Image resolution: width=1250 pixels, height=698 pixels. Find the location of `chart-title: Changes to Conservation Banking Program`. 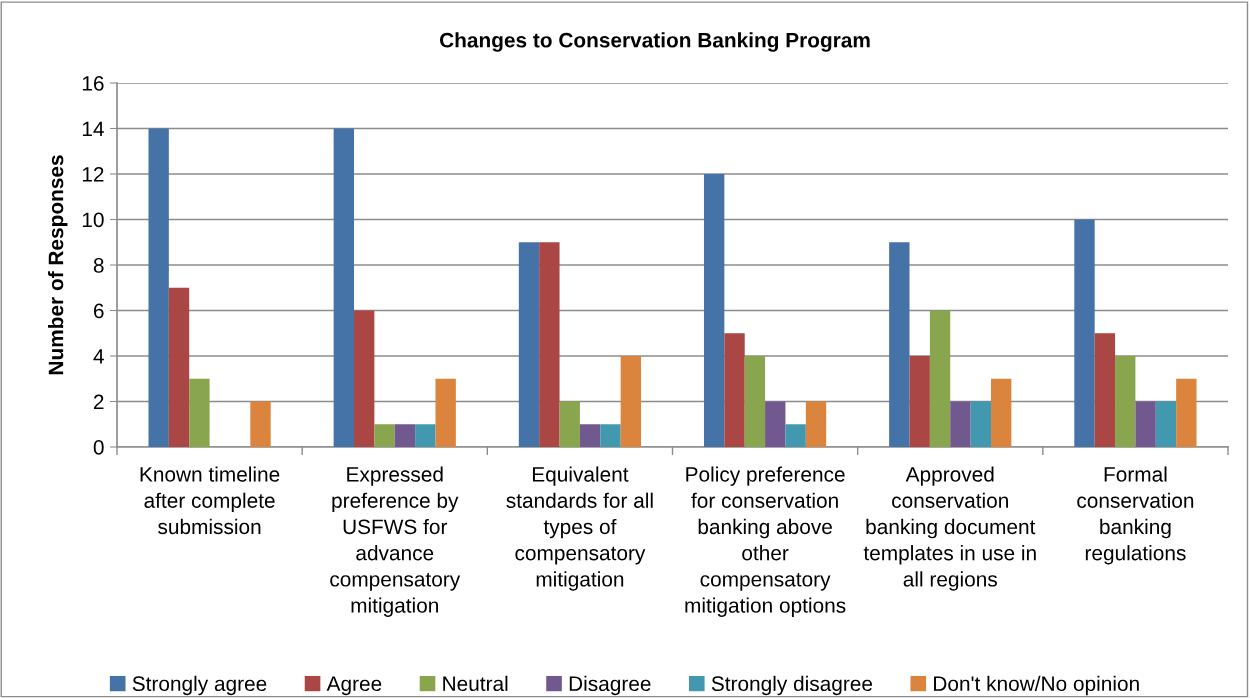

chart-title: Changes to Conservation Banking Program is located at coordinates (654, 42).